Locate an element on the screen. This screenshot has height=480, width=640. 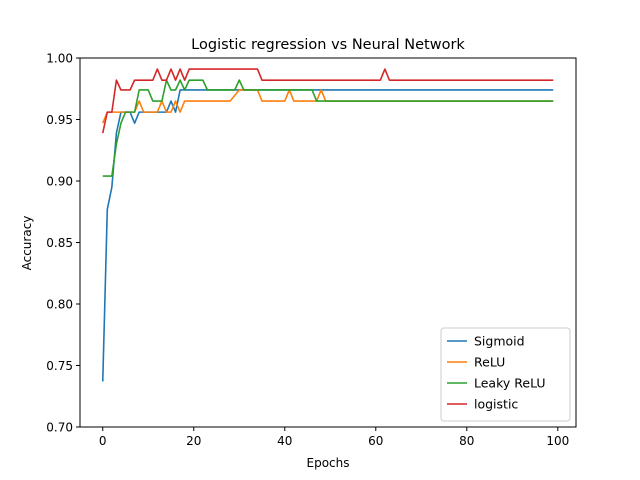
y-tick-label: 0.80 is located at coordinates (59, 305).